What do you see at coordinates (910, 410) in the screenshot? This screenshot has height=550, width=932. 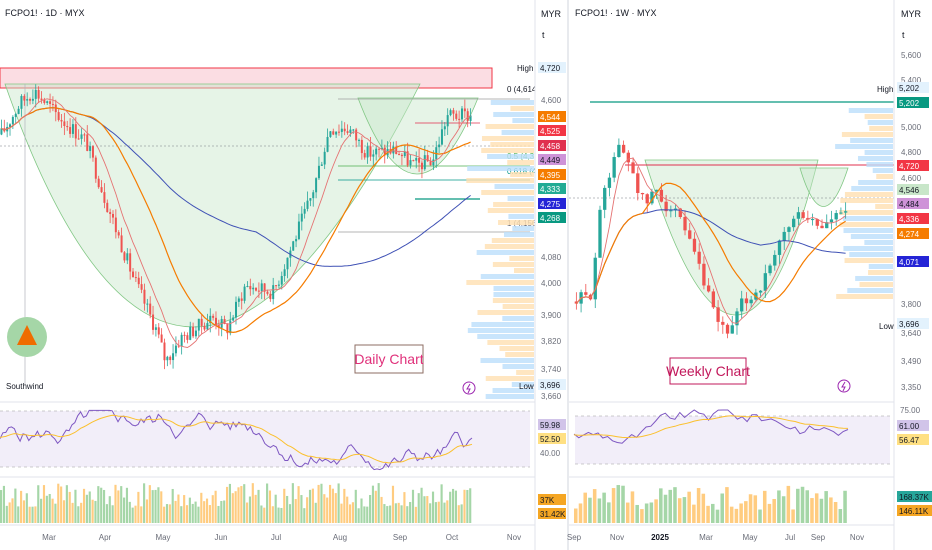 I see `weekly-rsi-tick: 75.00` at bounding box center [910, 410].